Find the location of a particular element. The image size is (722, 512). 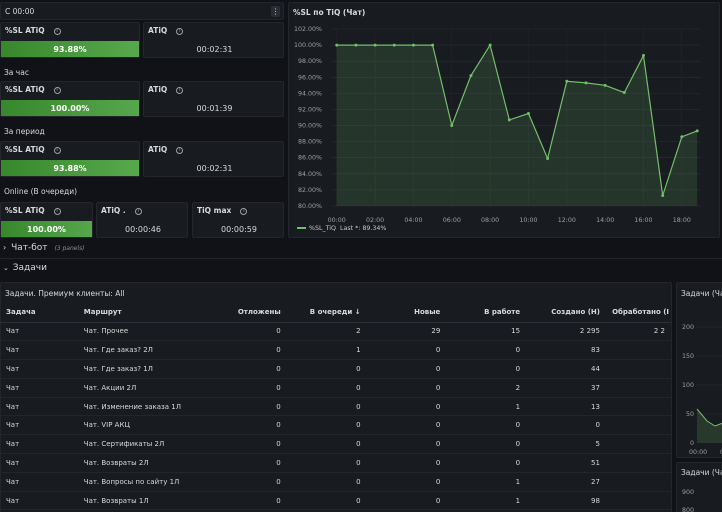

cell-route: Чат. Где заказ? 1Л is located at coordinates (132, 369).